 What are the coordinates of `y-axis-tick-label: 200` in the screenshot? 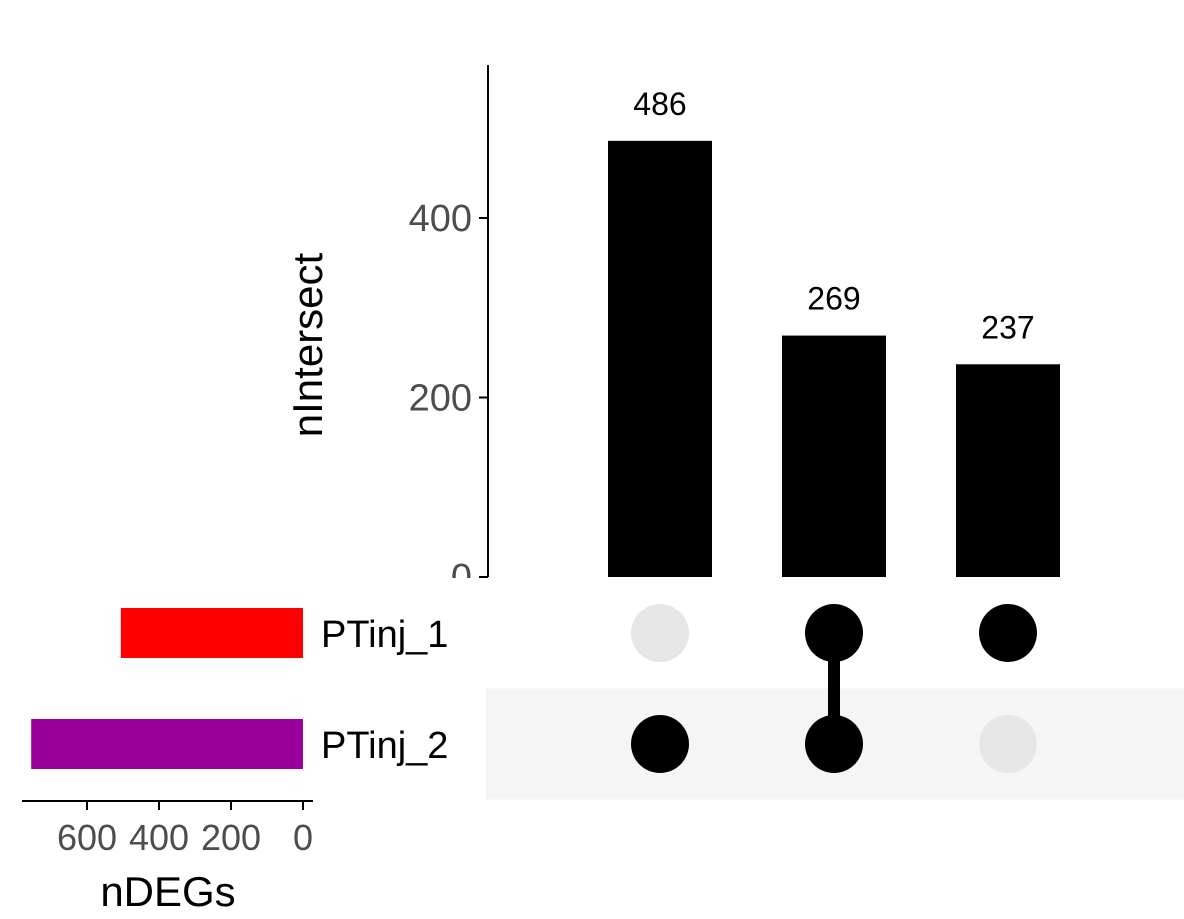 It's located at (440, 399).